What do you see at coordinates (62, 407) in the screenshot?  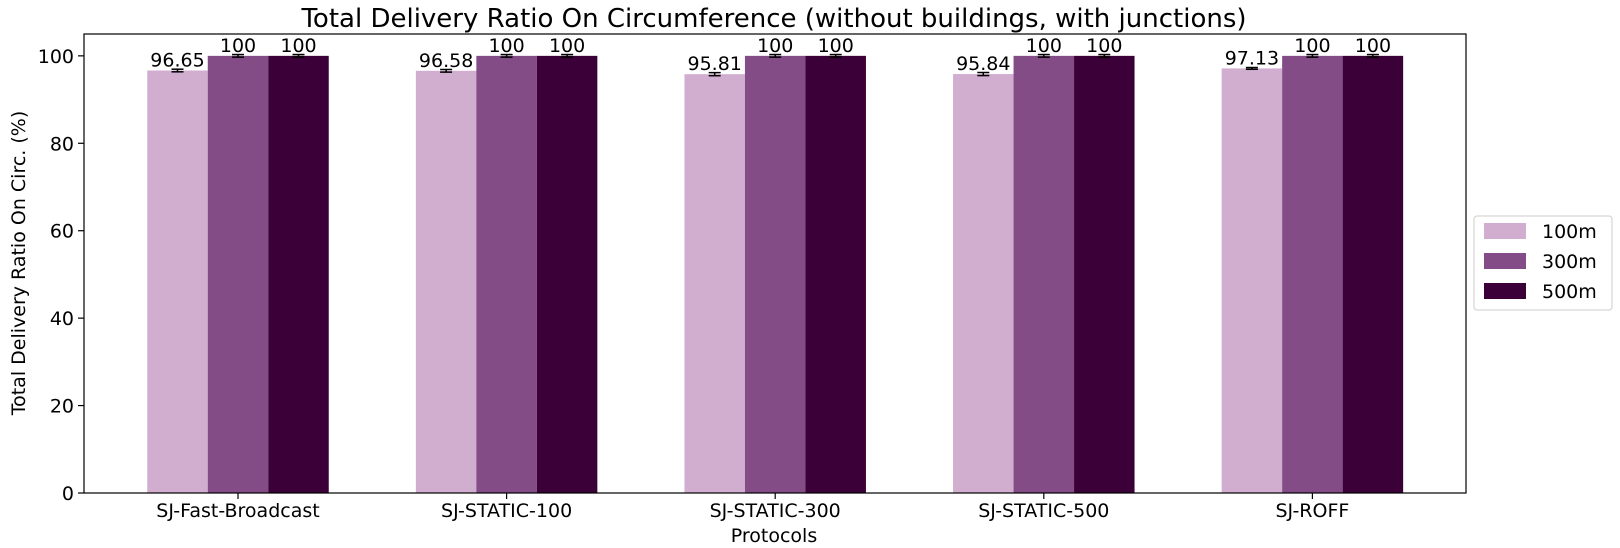 I see `y-tick-label: 20` at bounding box center [62, 407].